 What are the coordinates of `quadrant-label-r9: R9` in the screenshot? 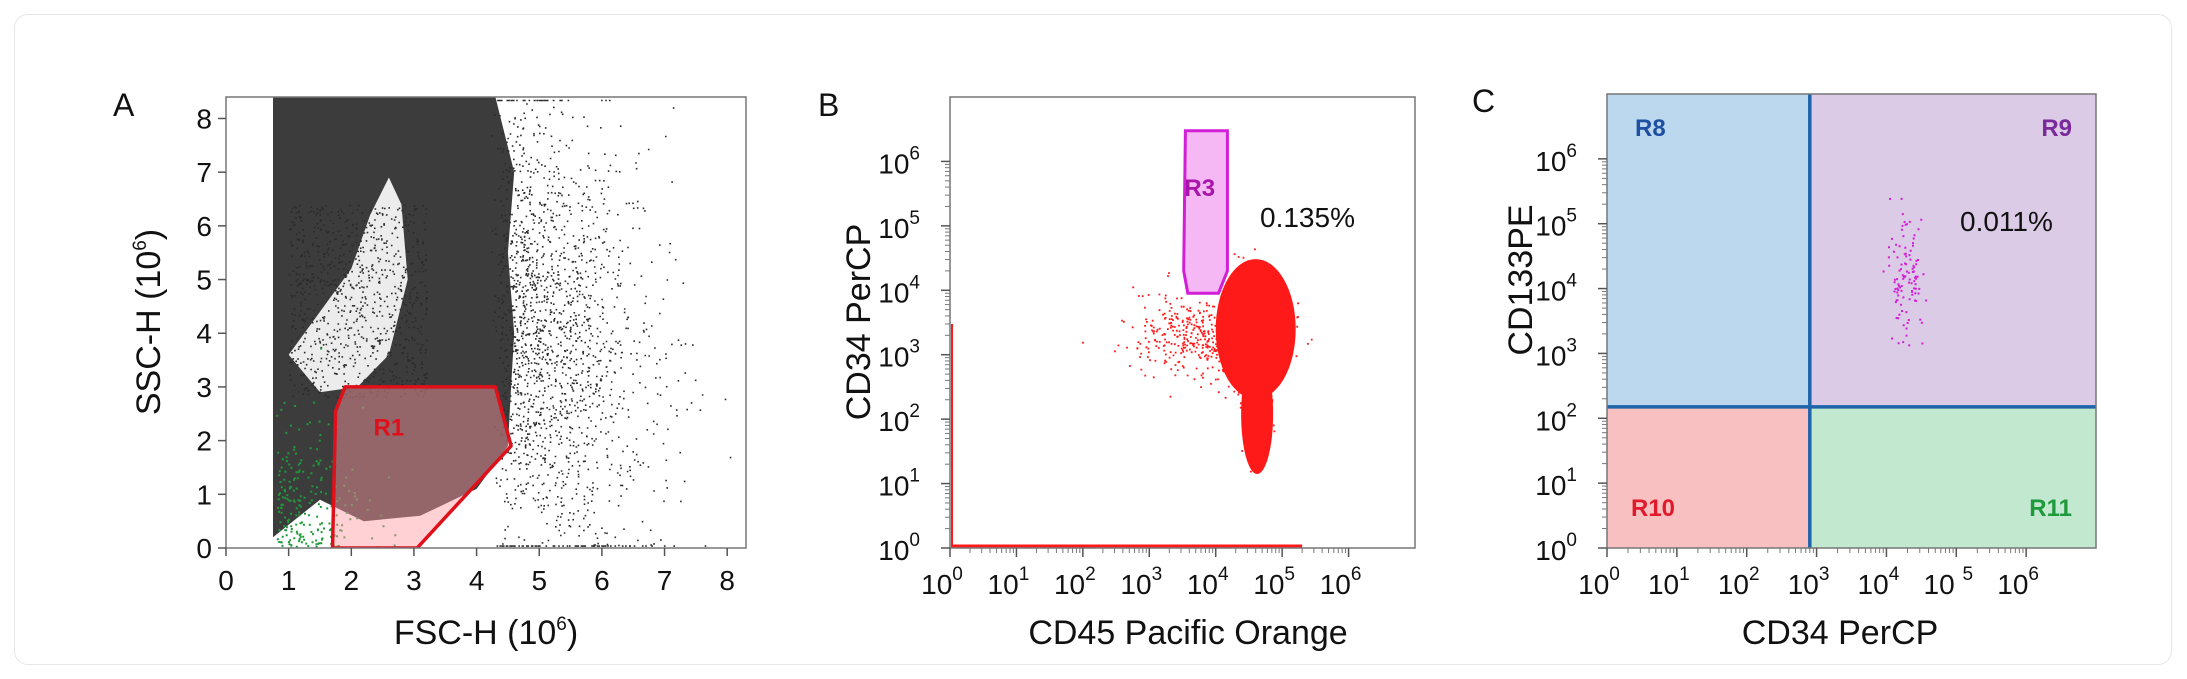 It's located at (2056, 128).